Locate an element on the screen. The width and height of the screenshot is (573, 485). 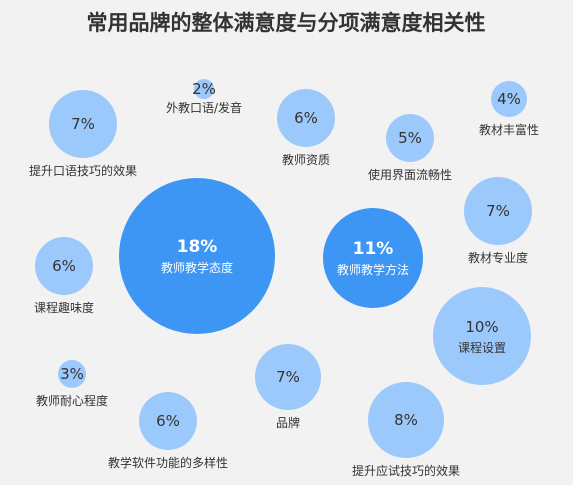
bubble-category-label: 外教口语/发音 is located at coordinates (204, 107).